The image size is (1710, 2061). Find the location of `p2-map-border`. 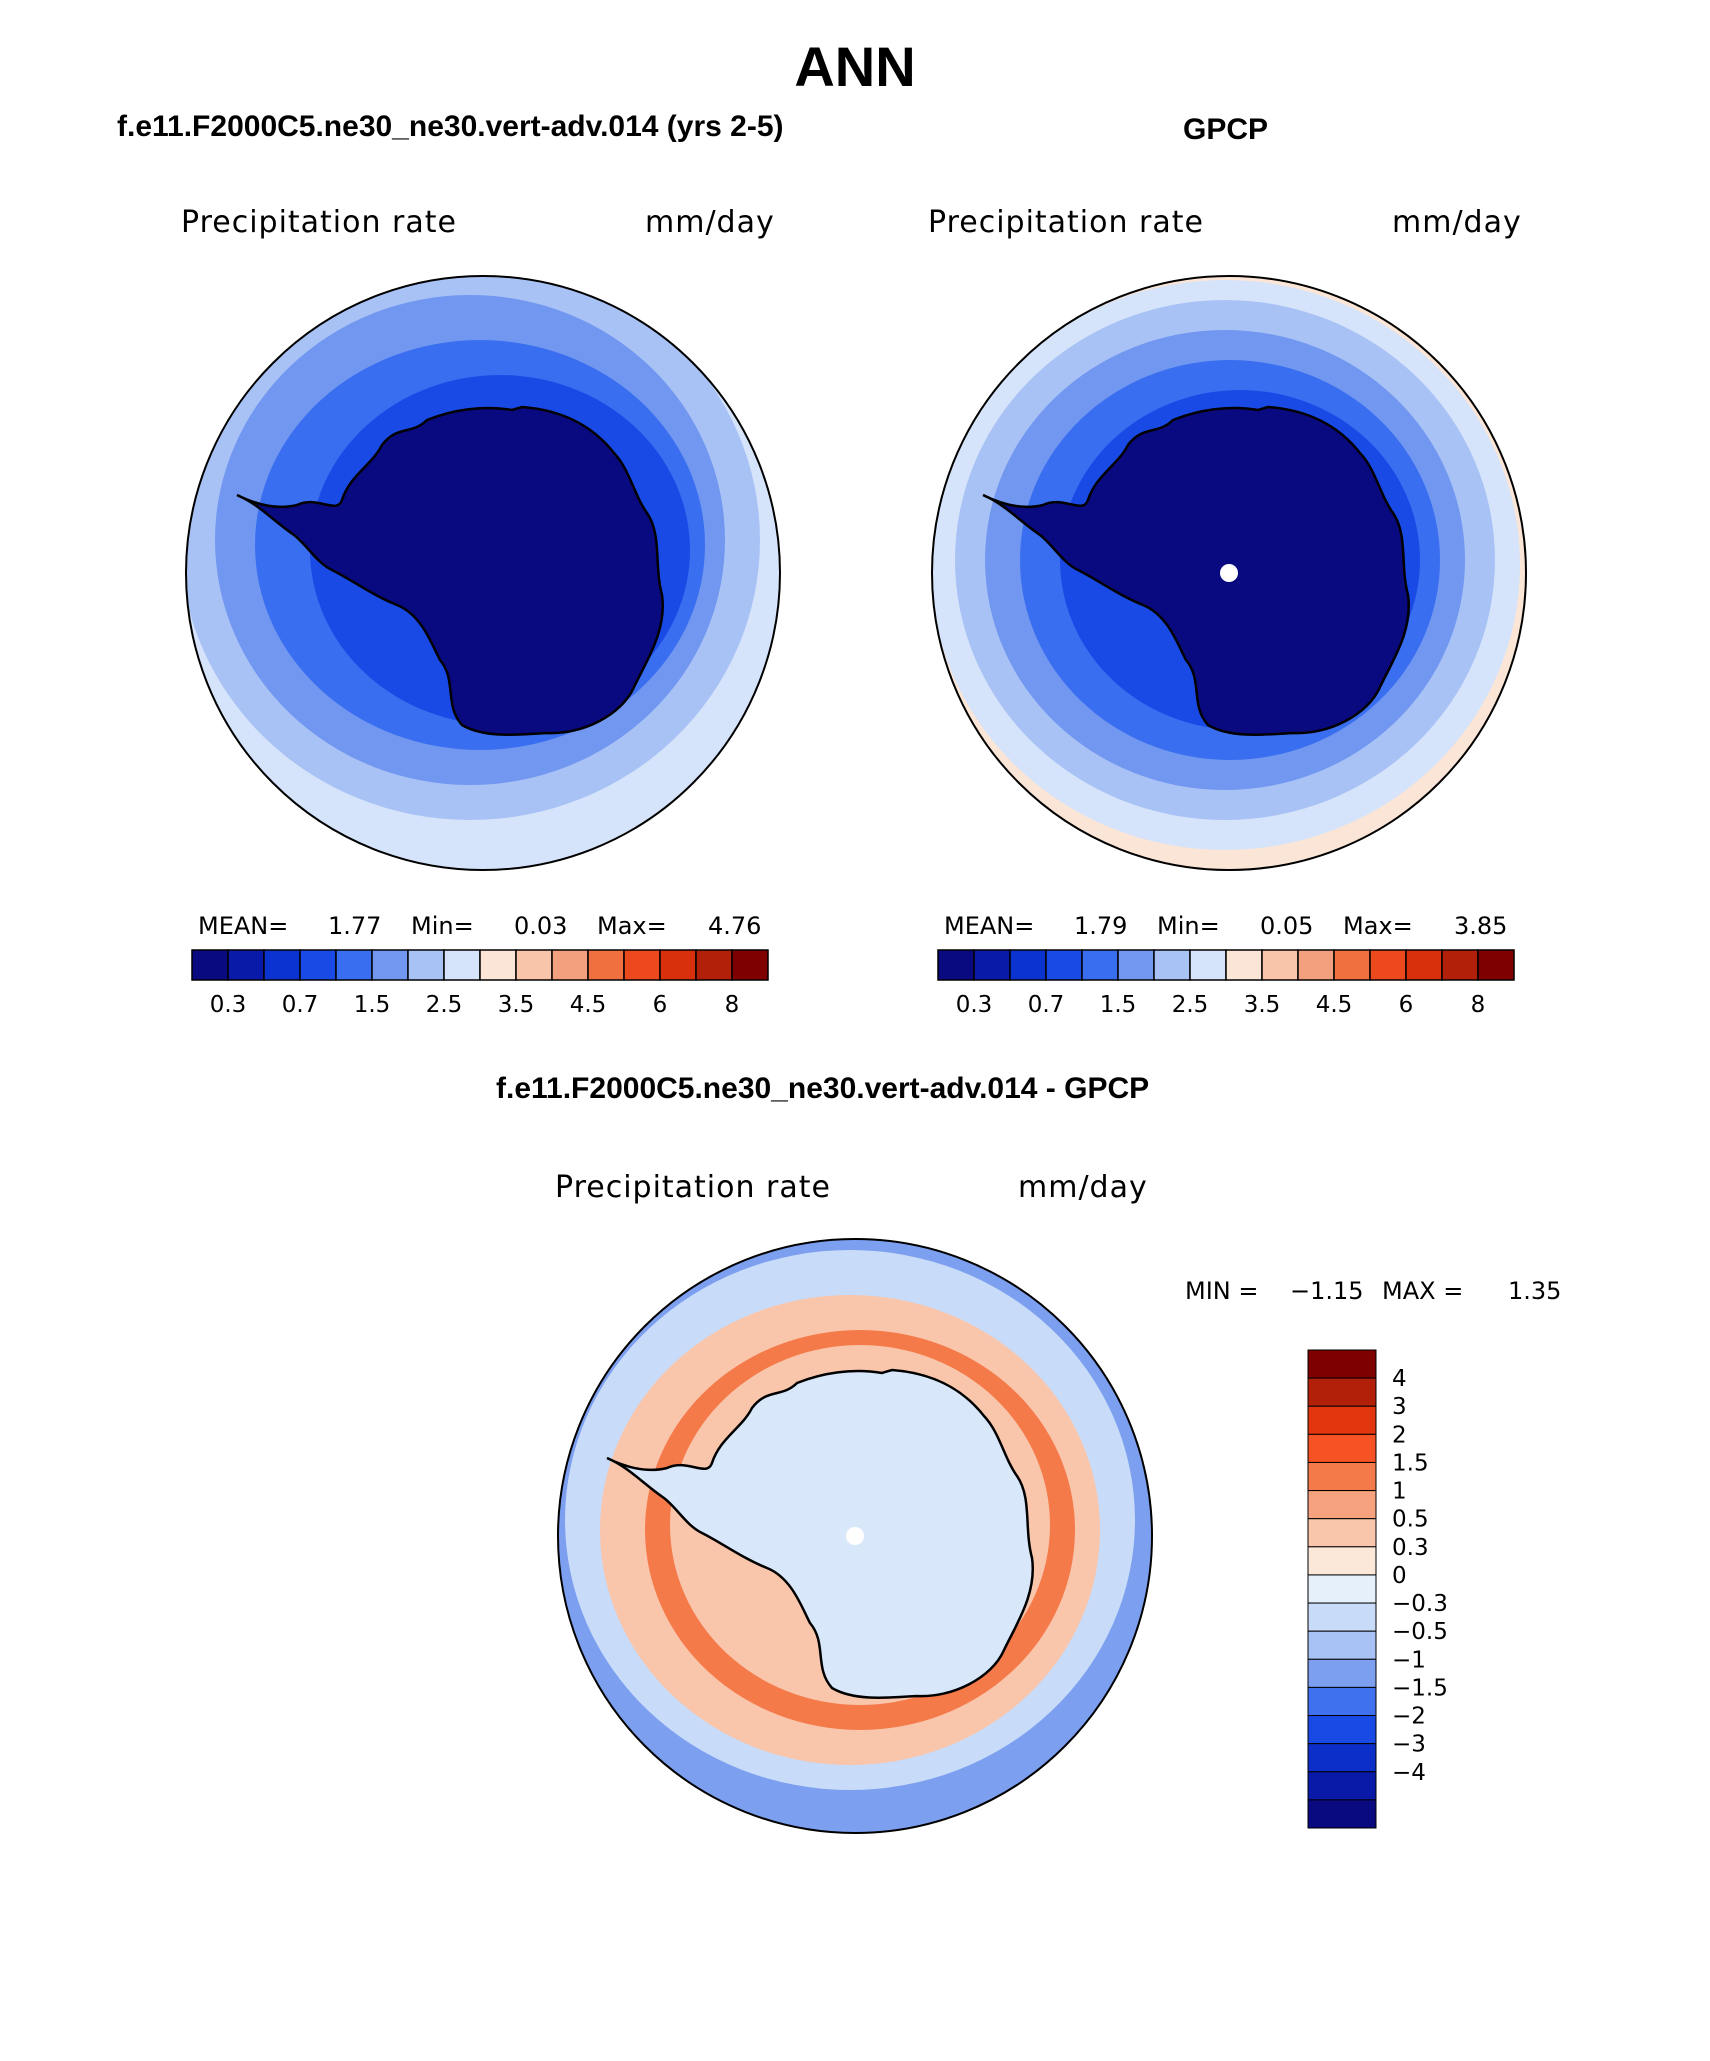

p2-map-border is located at coordinates (1229, 573).